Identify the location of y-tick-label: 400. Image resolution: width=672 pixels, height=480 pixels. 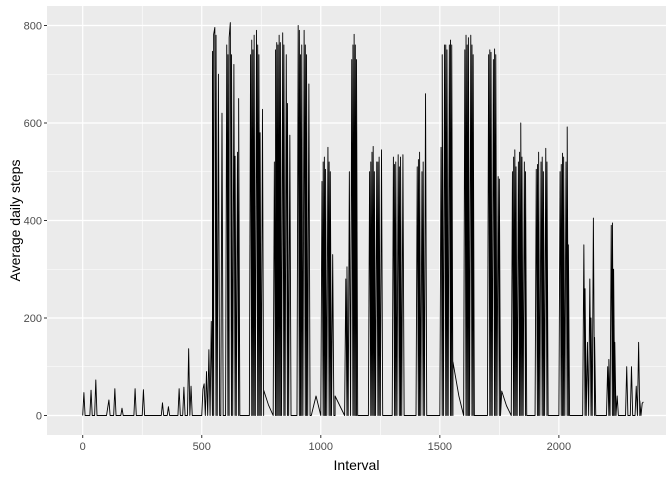
(33, 222).